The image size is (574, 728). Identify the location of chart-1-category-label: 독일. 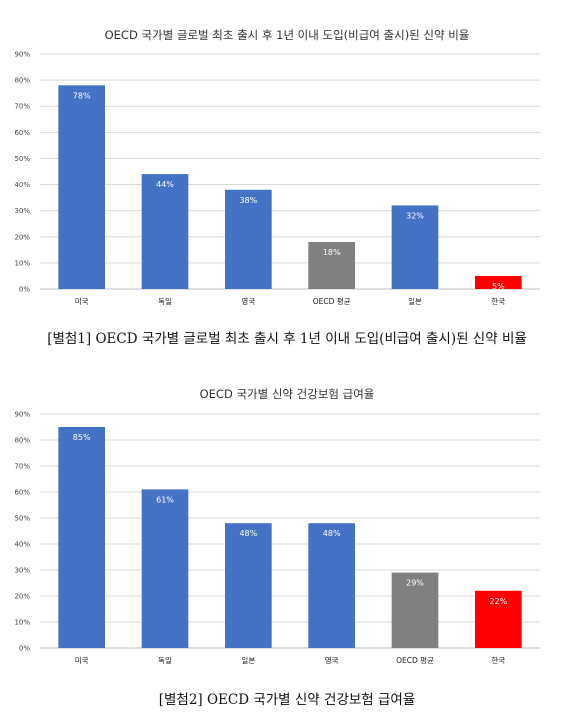
(165, 301).